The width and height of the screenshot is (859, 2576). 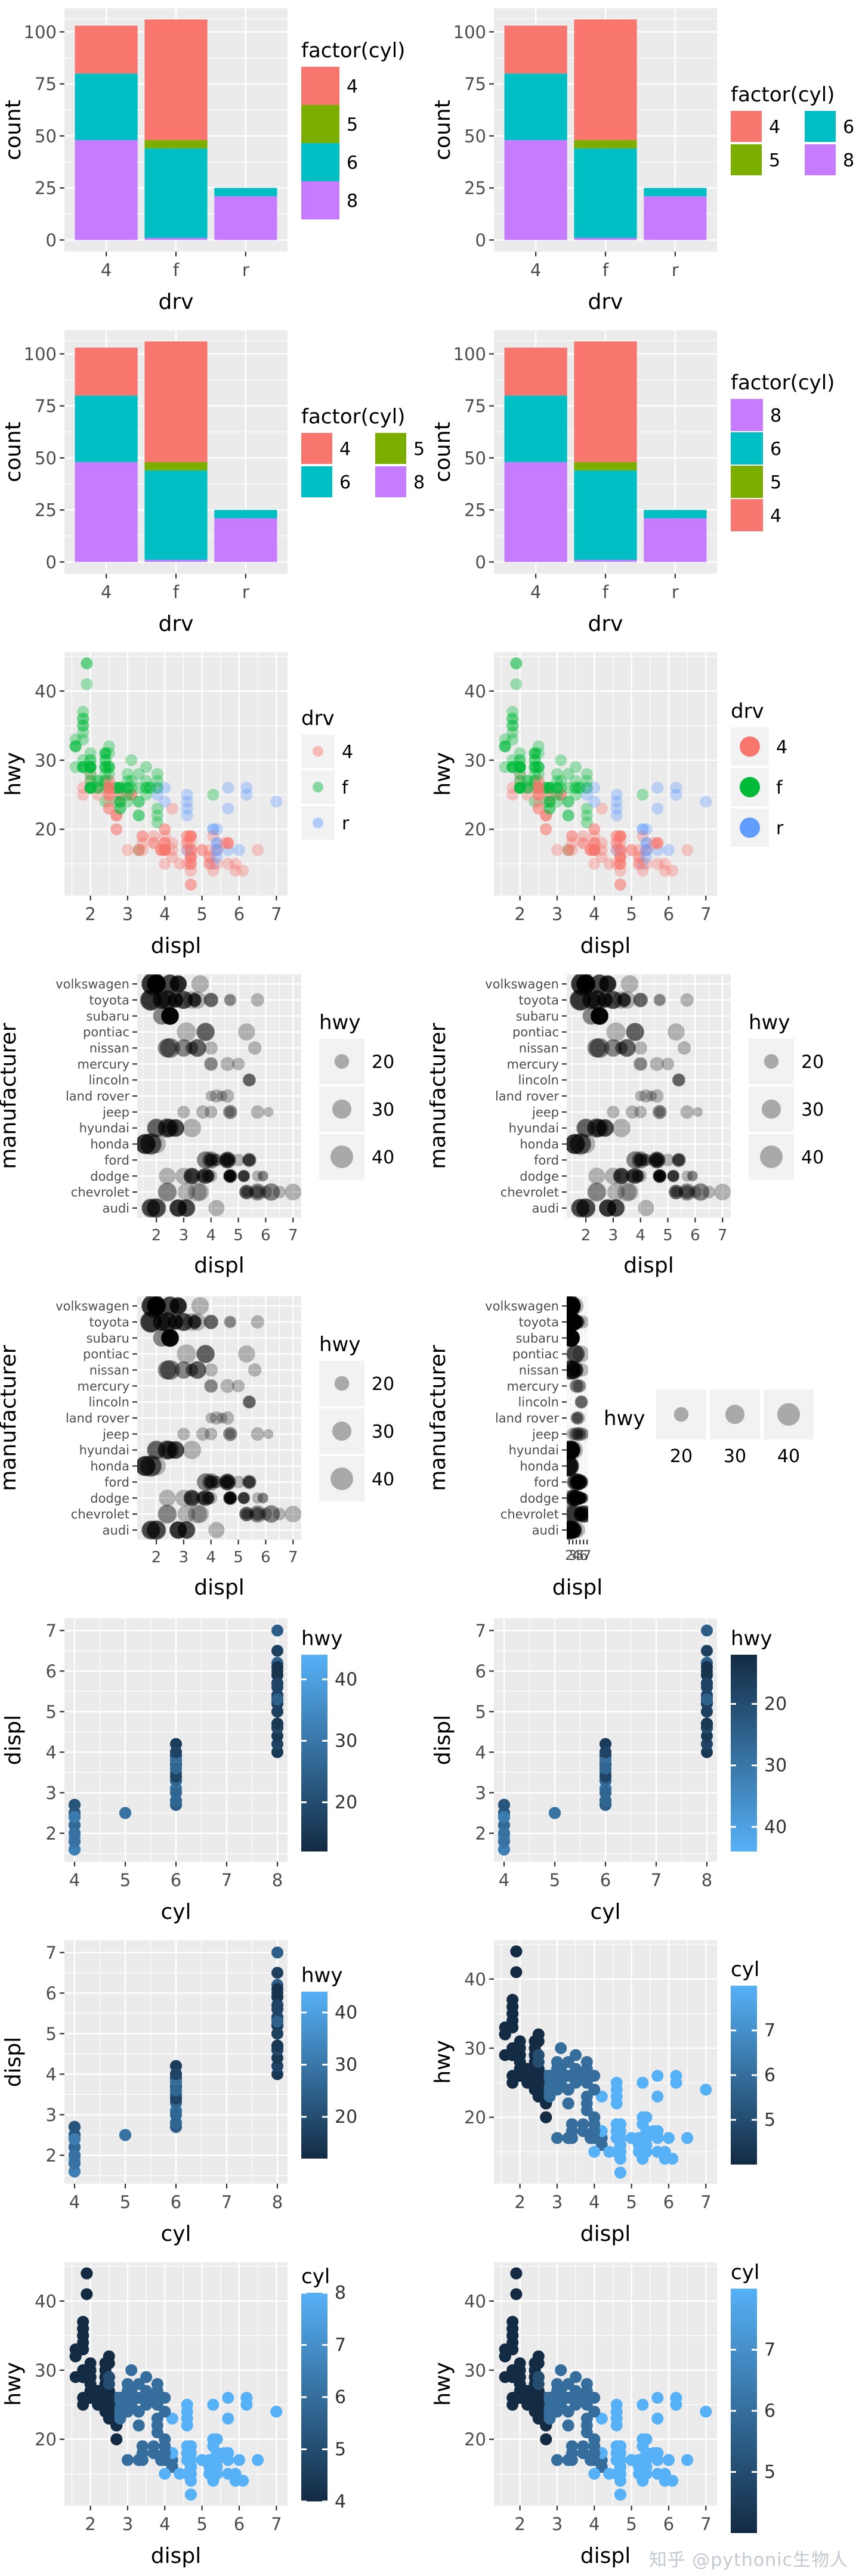 What do you see at coordinates (109, 1323) in the screenshot?
I see `svg-text: toyota` at bounding box center [109, 1323].